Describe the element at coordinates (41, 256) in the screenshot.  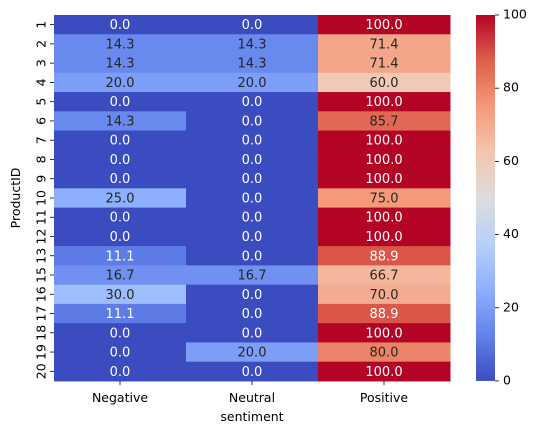
I see `y-tick-label: 13` at that location.